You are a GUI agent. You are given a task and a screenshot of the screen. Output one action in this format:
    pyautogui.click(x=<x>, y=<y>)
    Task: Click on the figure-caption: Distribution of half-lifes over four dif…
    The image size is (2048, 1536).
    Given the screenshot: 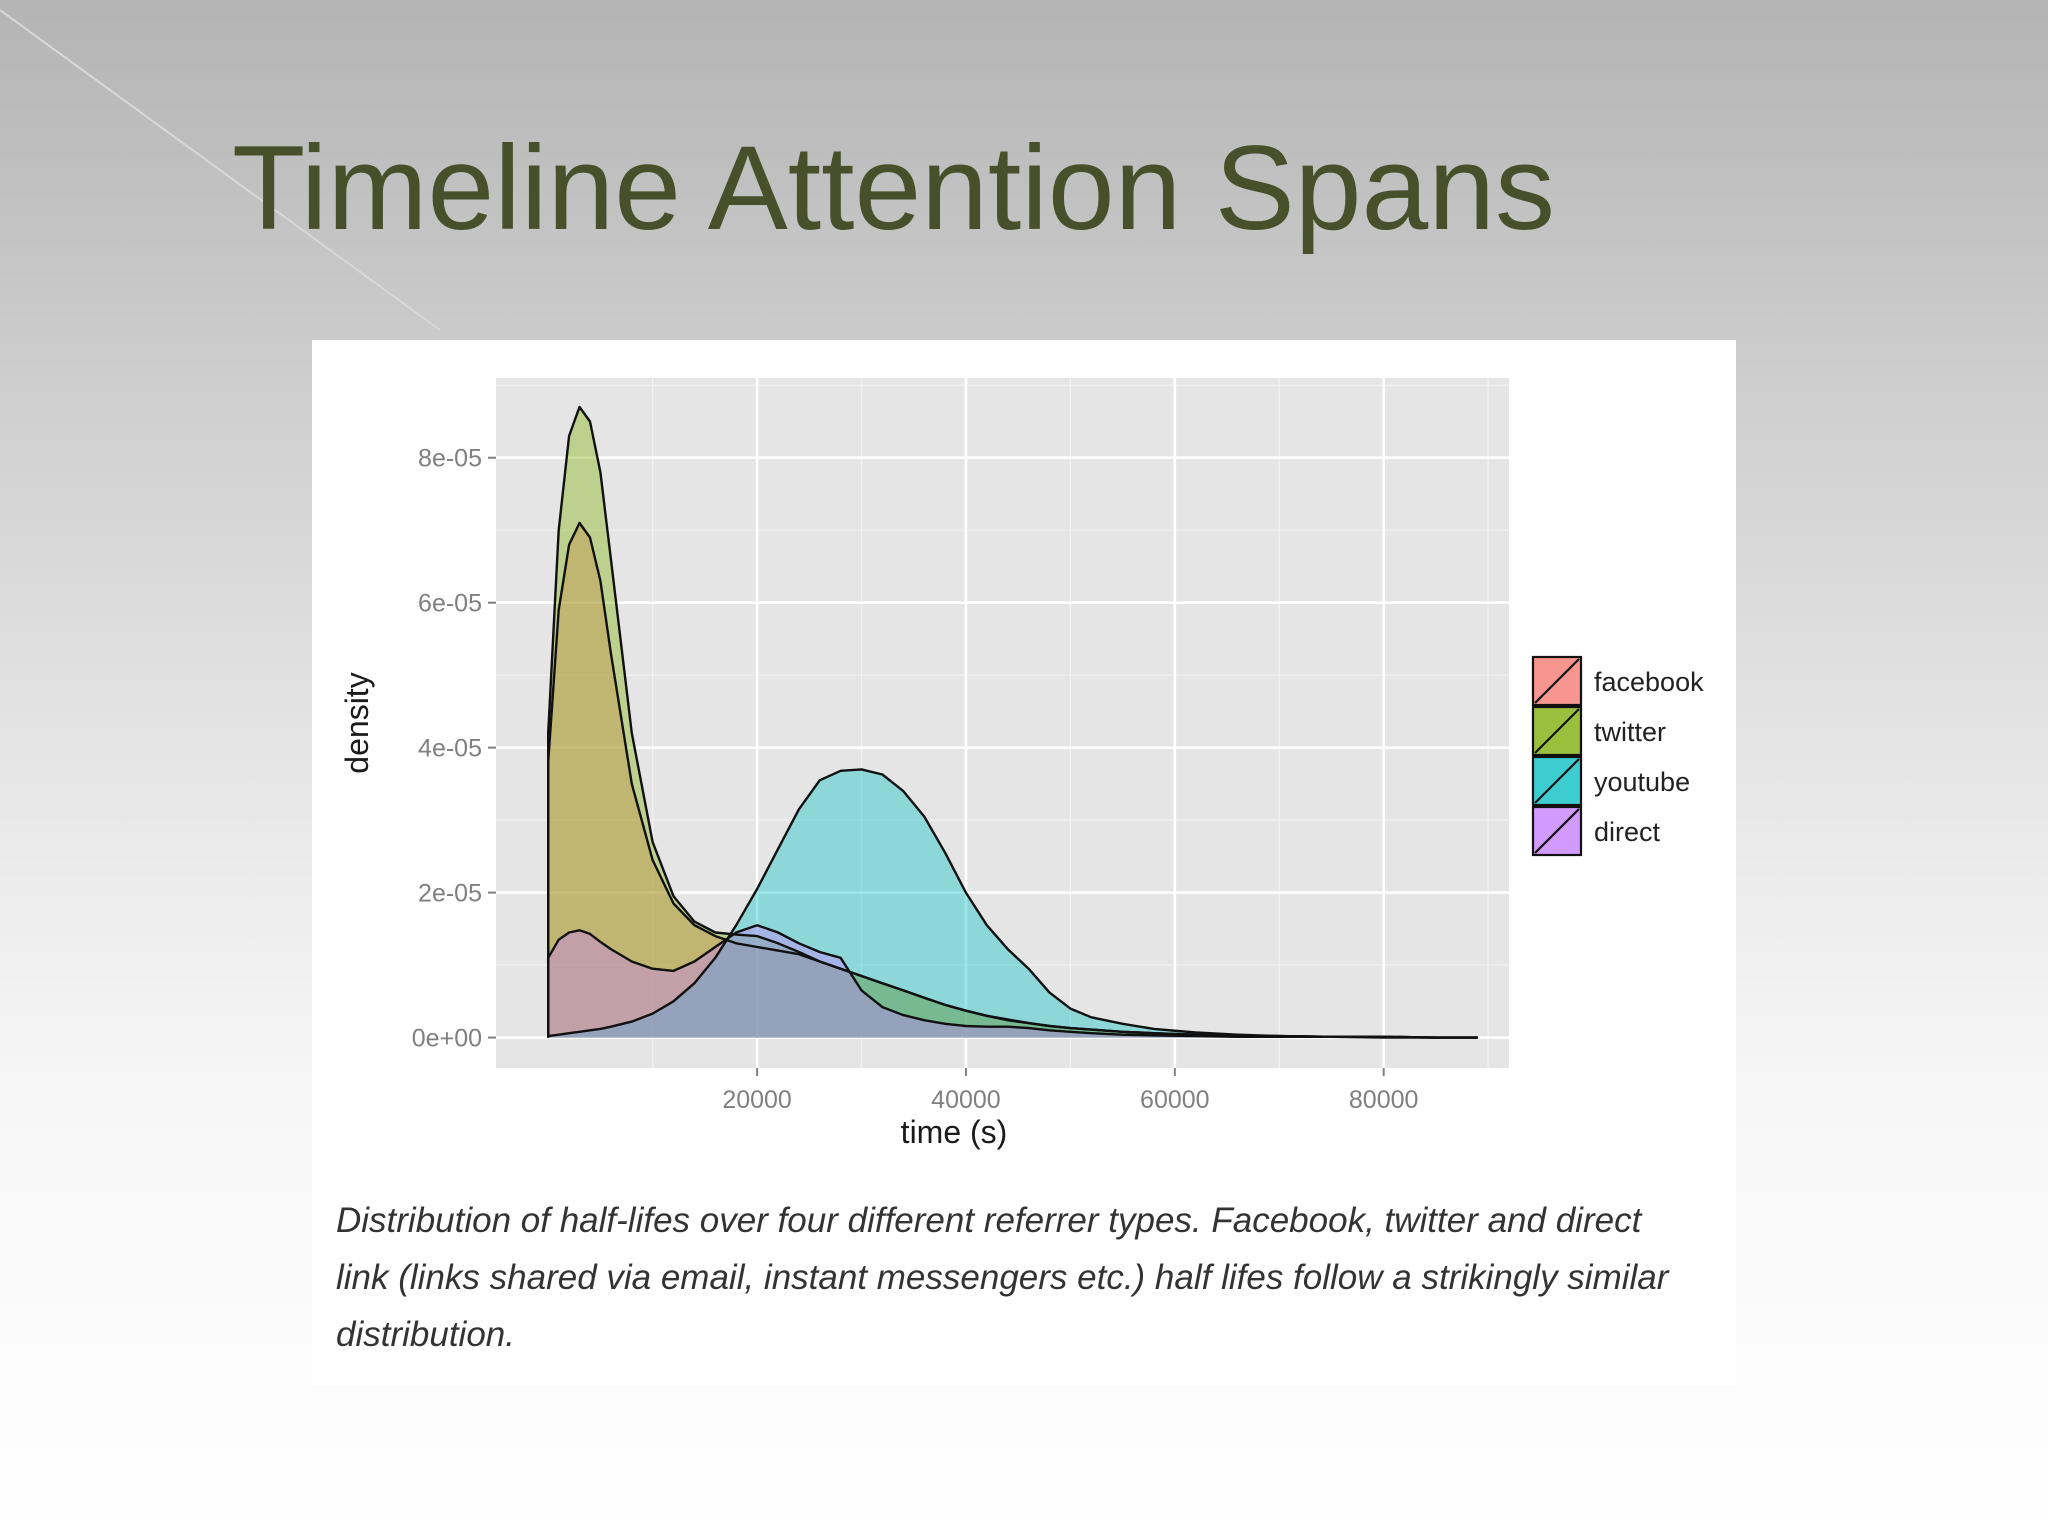 What is the action you would take?
    pyautogui.click(x=1002, y=1277)
    